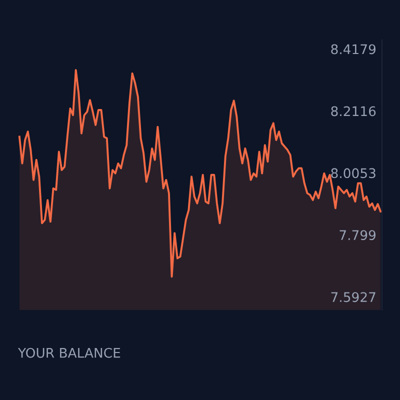  I want to click on y-tick-label: 7.799, so click(358, 235).